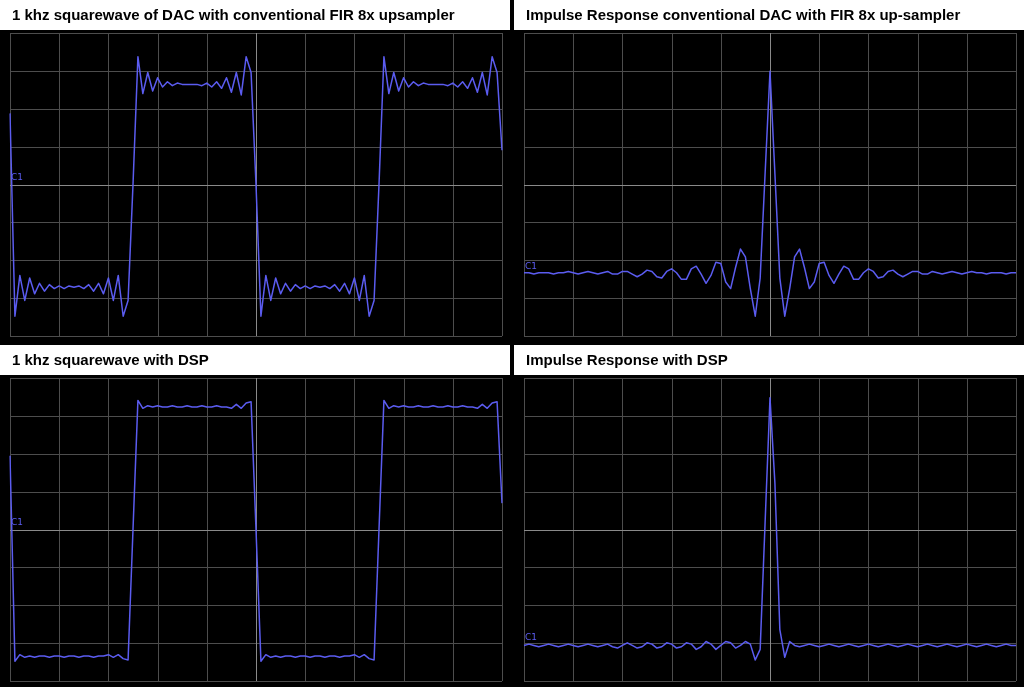  I want to click on chart-title: Impulse Response with DSP, so click(769, 360).